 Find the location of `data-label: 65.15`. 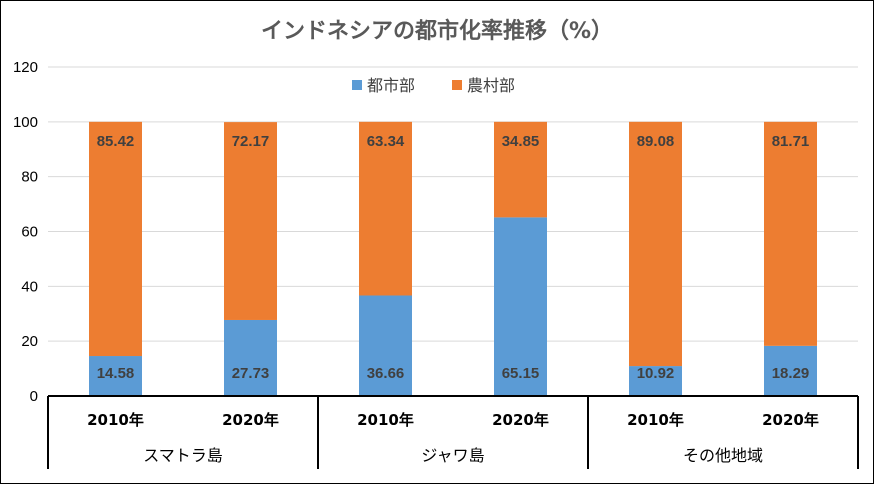

data-label: 65.15 is located at coordinates (521, 373).